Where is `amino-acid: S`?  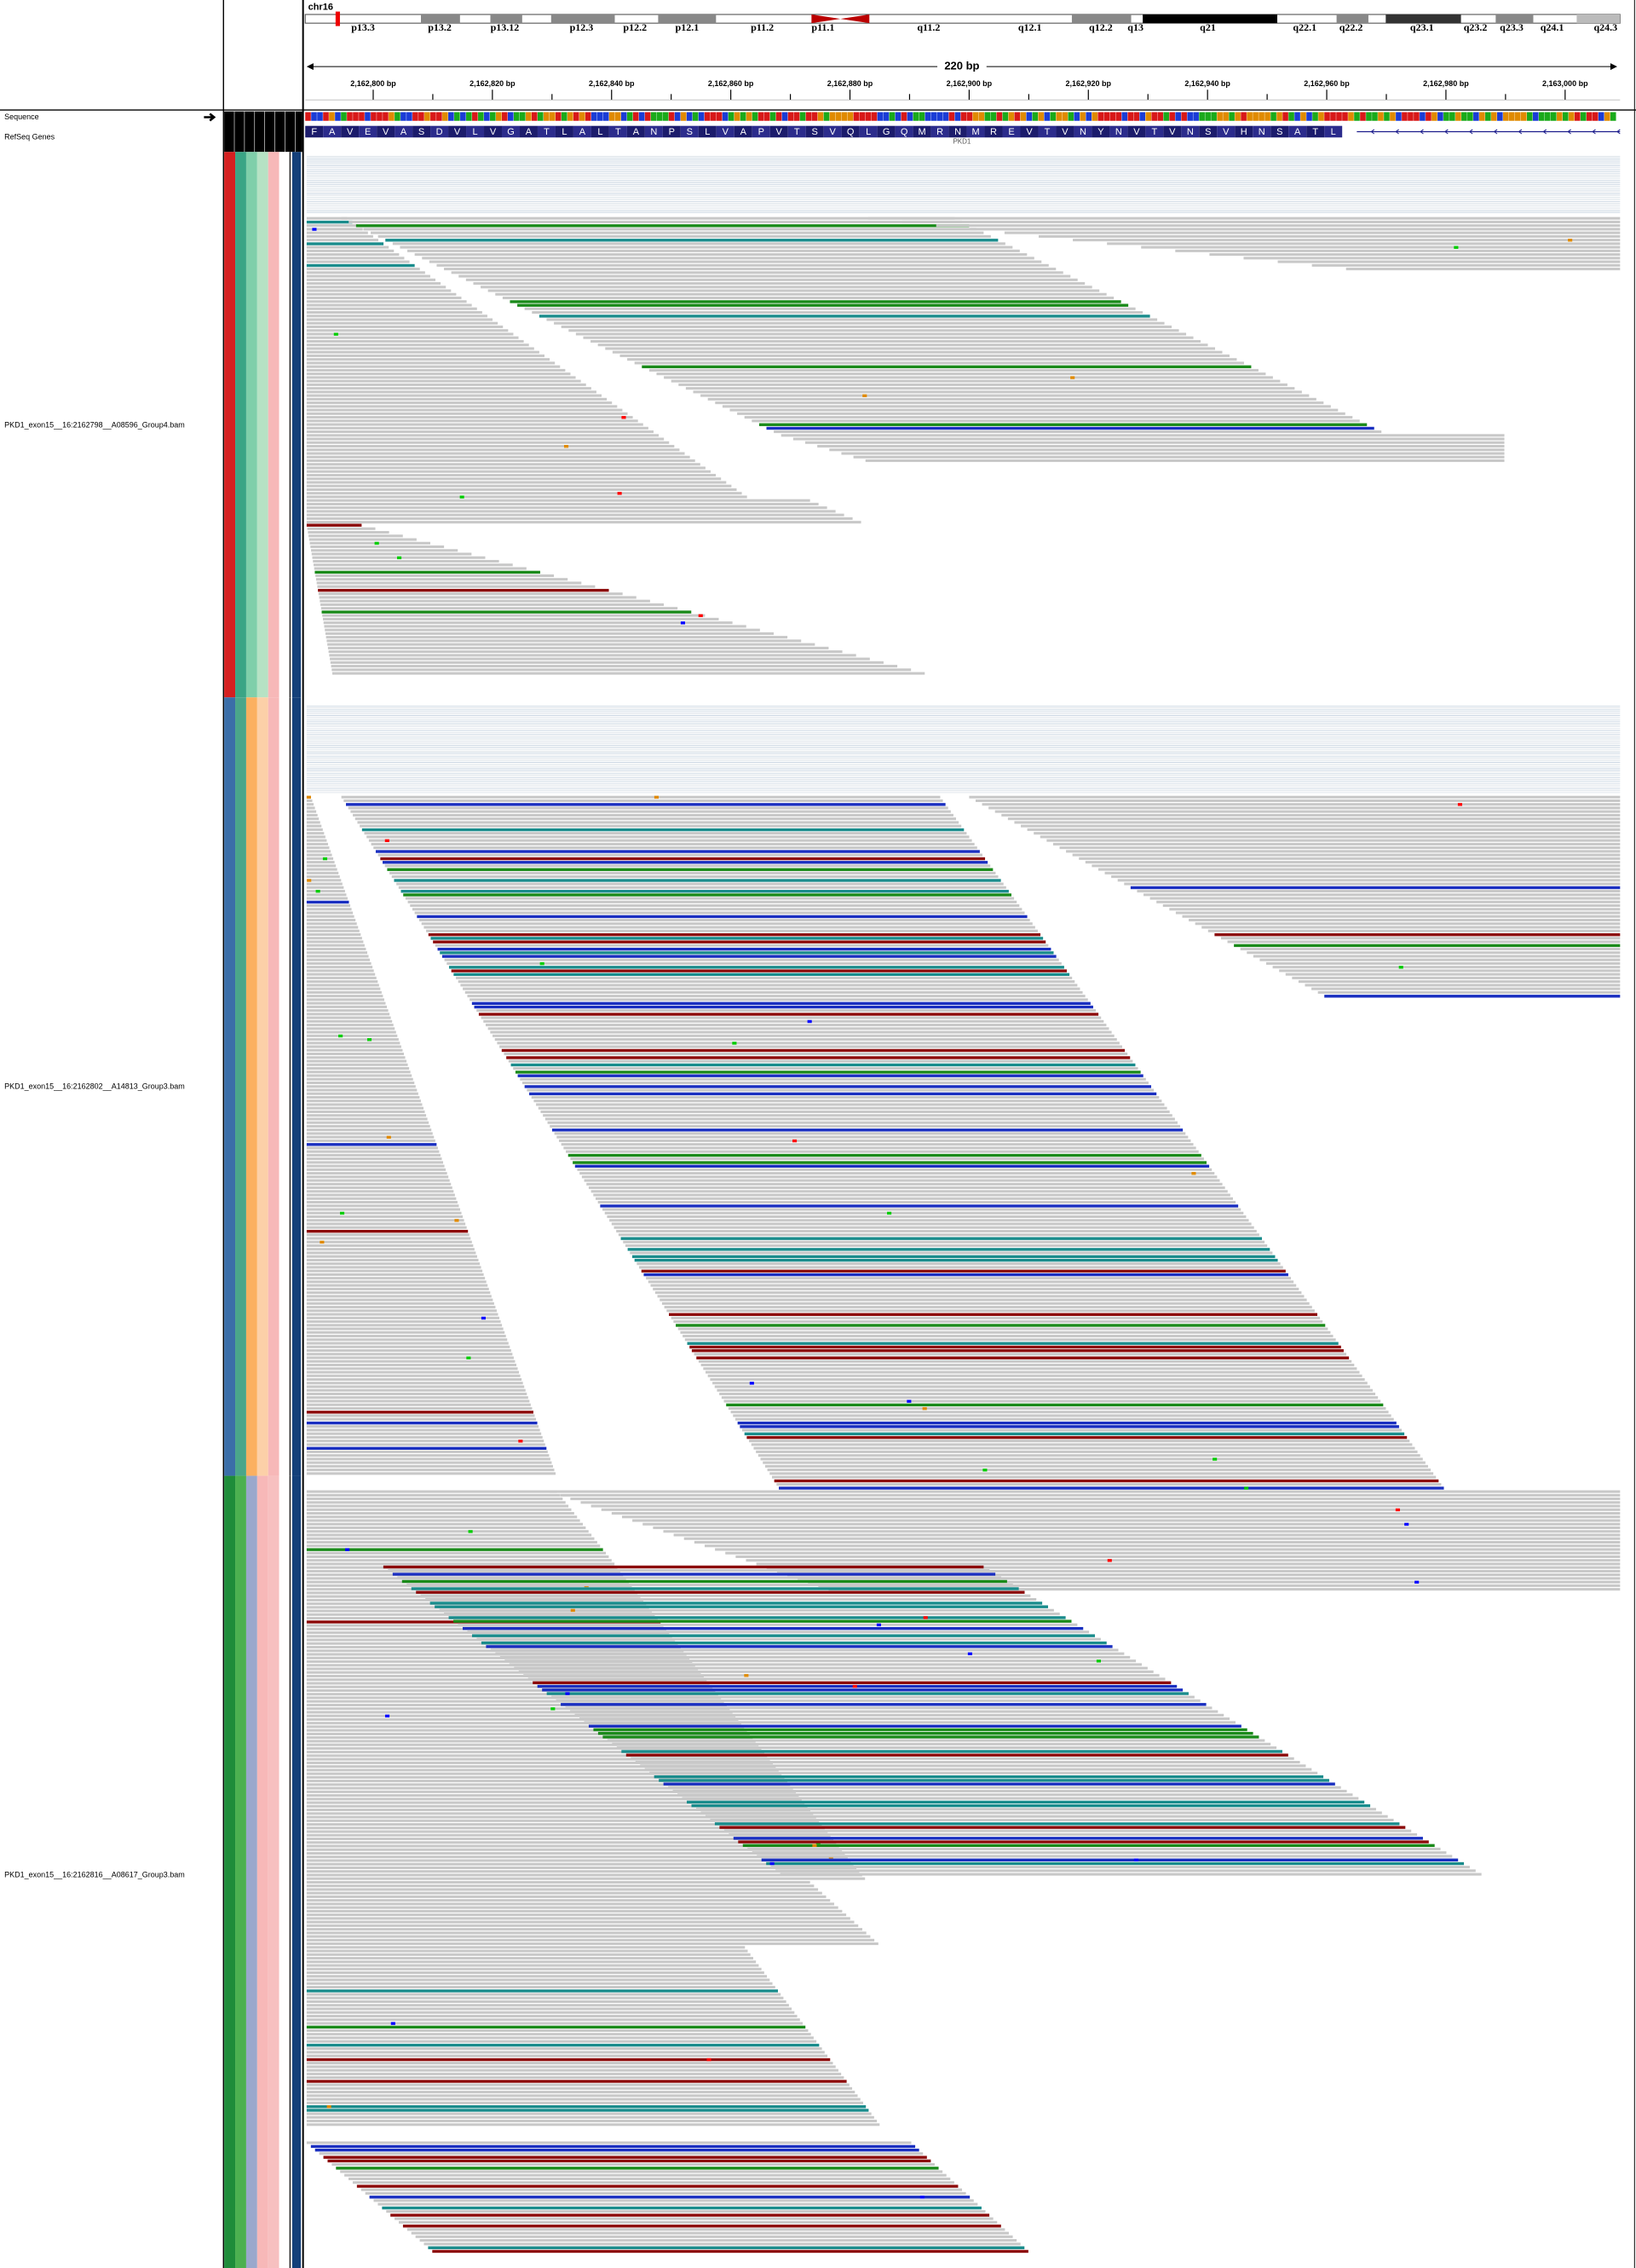 amino-acid: S is located at coordinates (690, 132).